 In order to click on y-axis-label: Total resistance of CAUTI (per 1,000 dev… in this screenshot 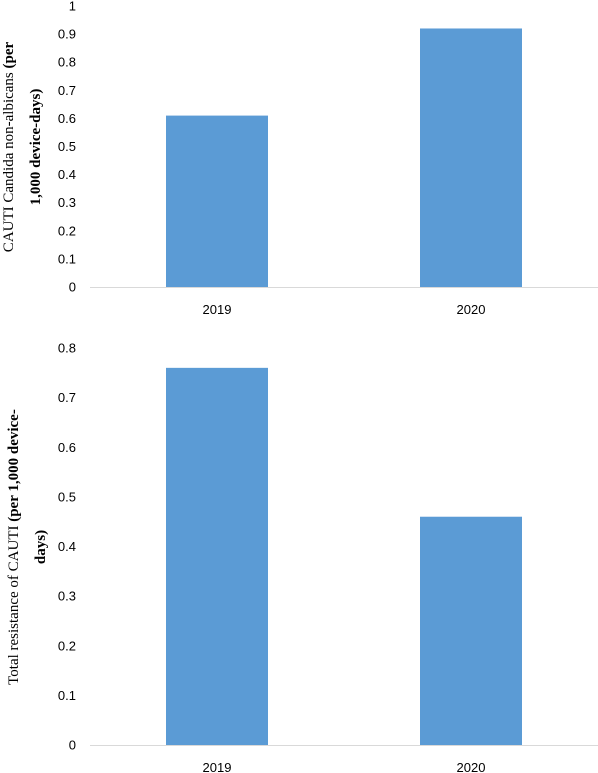, I will do `click(27, 547)`.